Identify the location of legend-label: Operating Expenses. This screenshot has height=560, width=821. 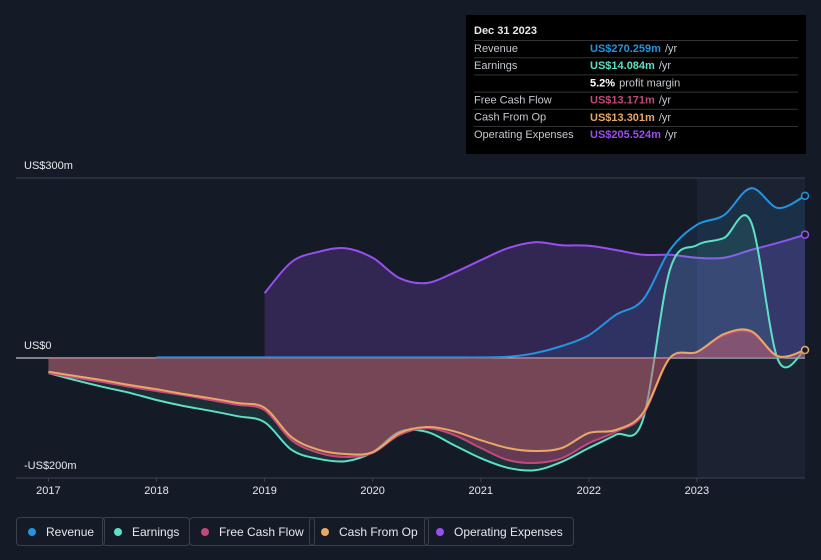
(508, 531).